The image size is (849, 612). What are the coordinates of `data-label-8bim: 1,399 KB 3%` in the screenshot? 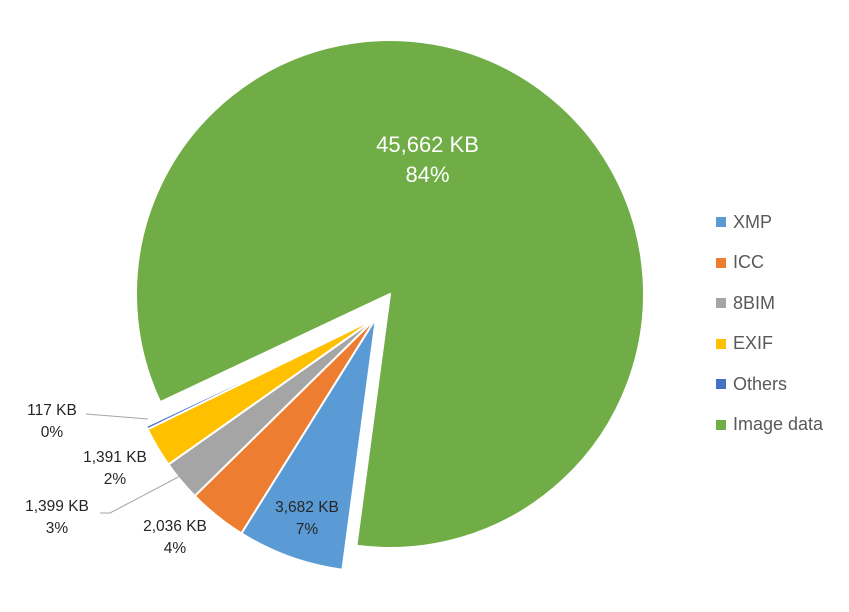 It's located at (57, 517).